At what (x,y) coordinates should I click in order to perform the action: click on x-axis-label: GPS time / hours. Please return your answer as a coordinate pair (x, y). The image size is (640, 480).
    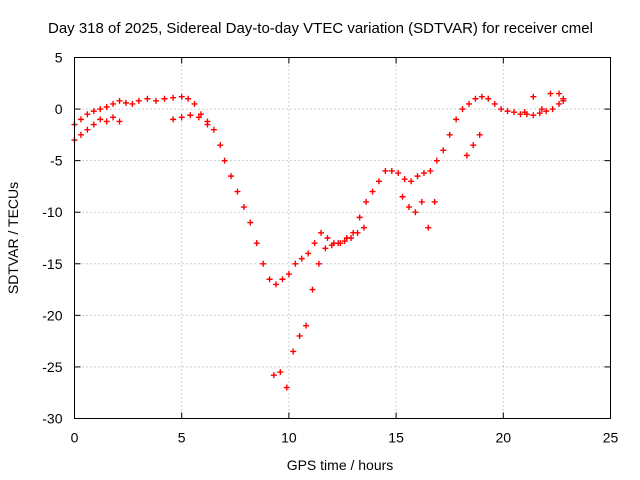
    Looking at the image, I should click on (340, 465).